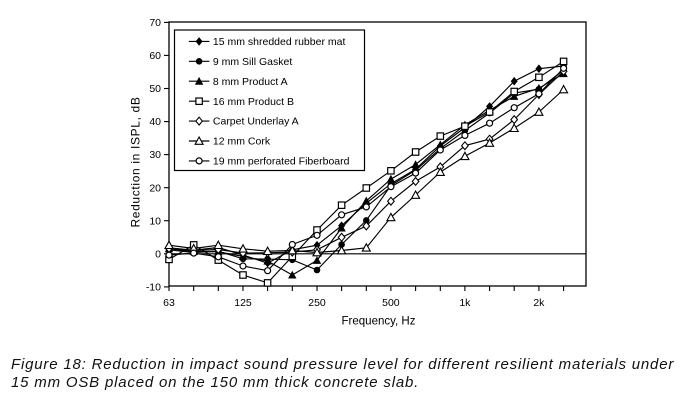  What do you see at coordinates (539, 303) in the screenshot?
I see `svg-text: 2k` at bounding box center [539, 303].